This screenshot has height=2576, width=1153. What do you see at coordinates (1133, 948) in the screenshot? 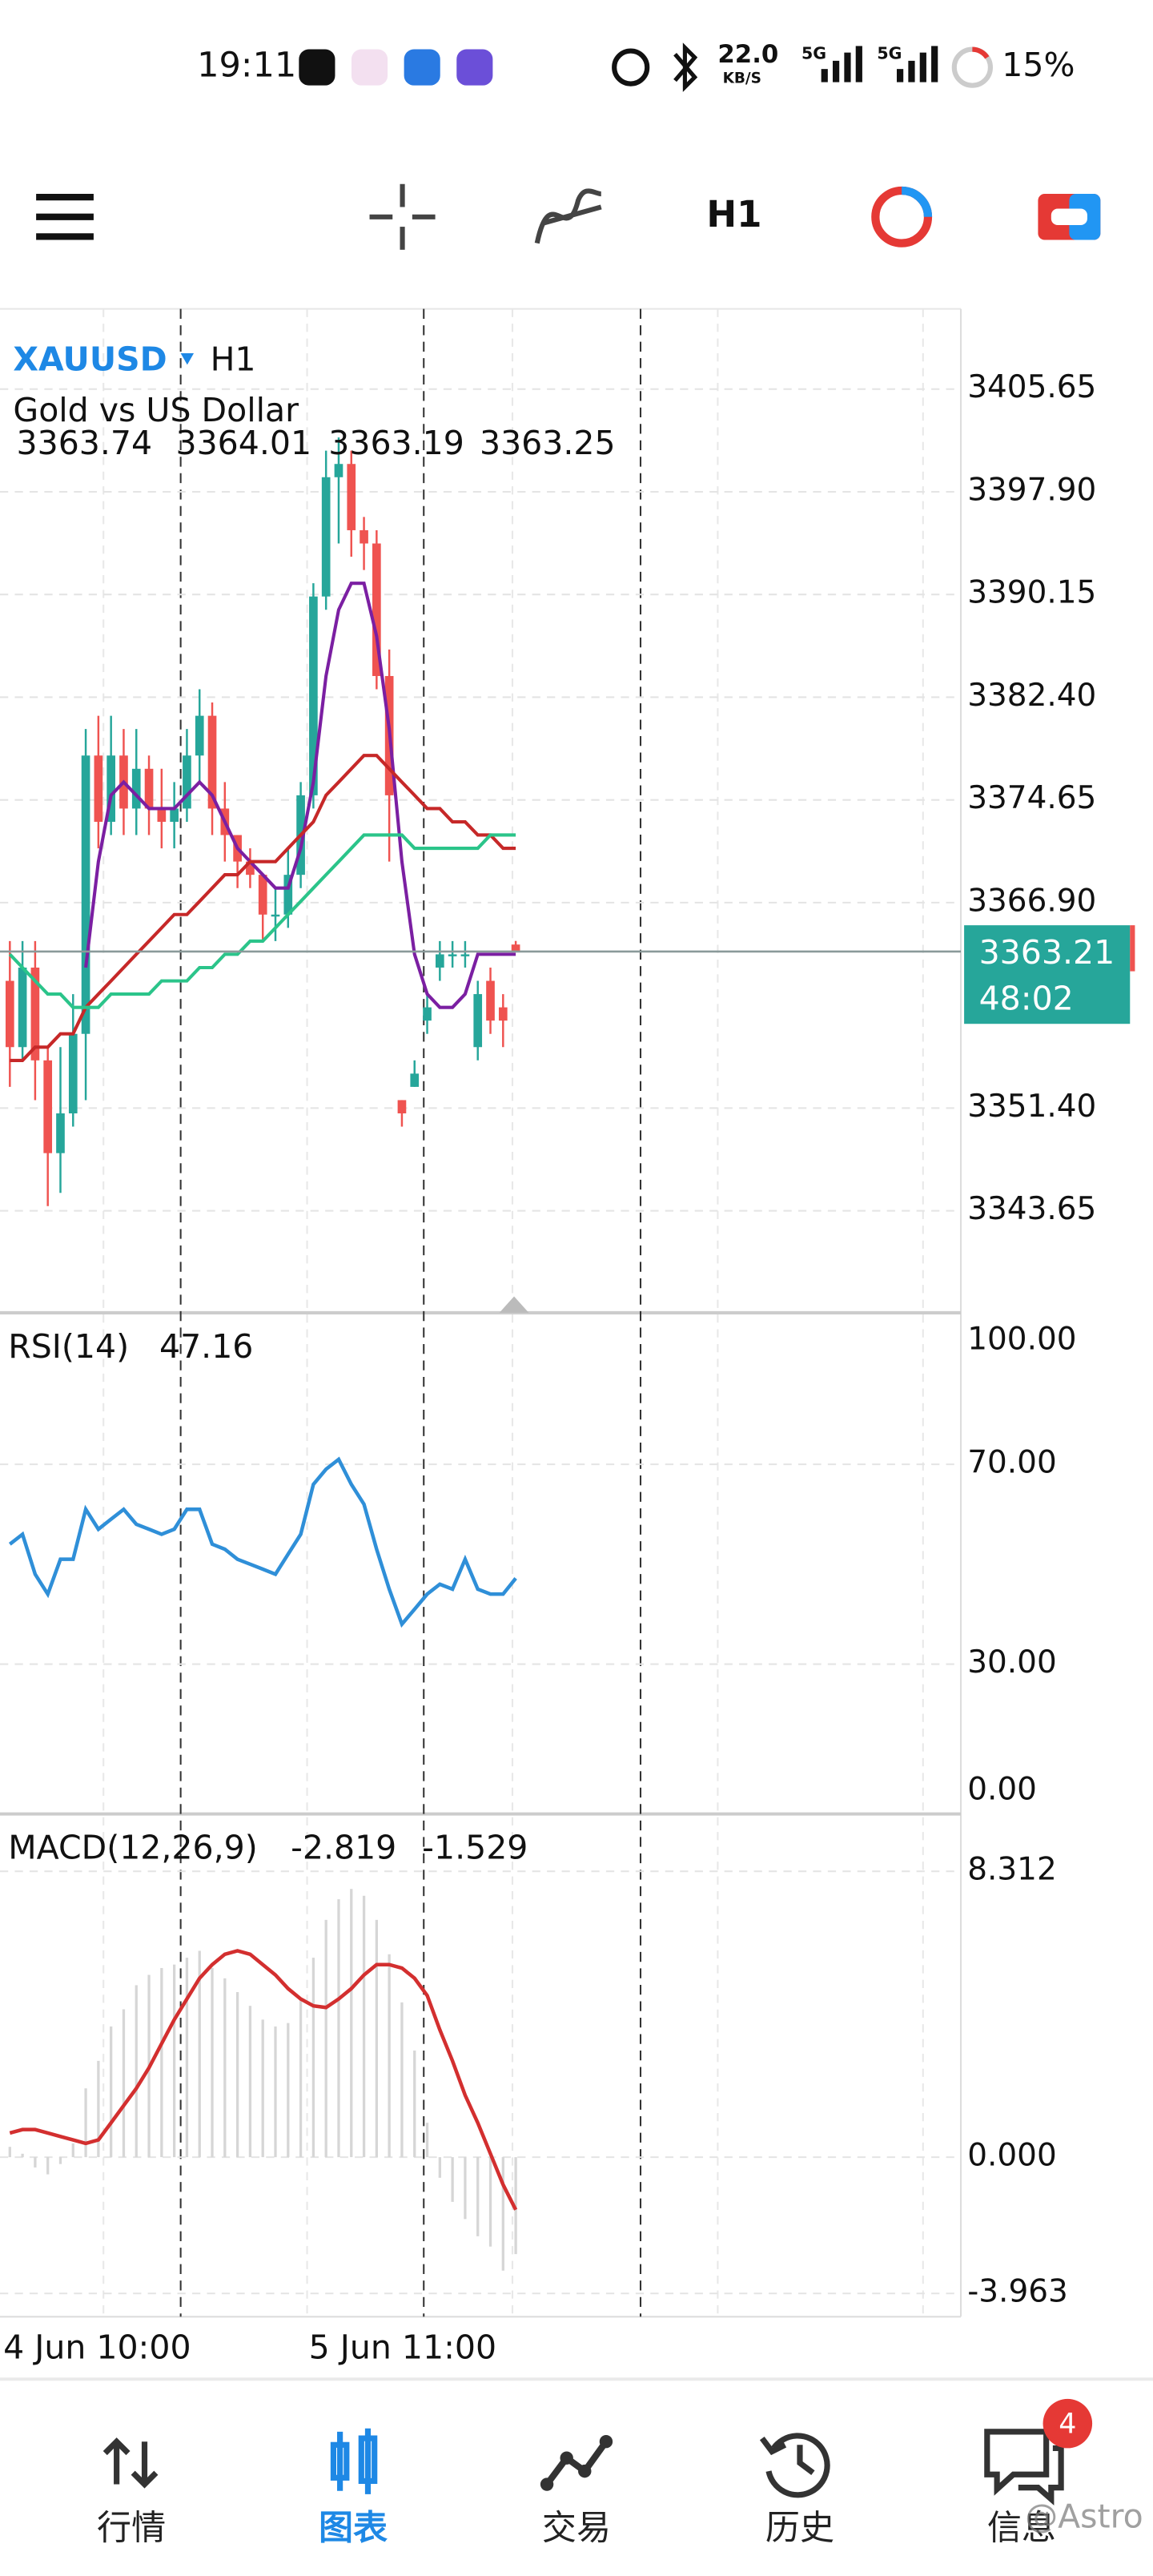
I see `price-badge-tip` at bounding box center [1133, 948].